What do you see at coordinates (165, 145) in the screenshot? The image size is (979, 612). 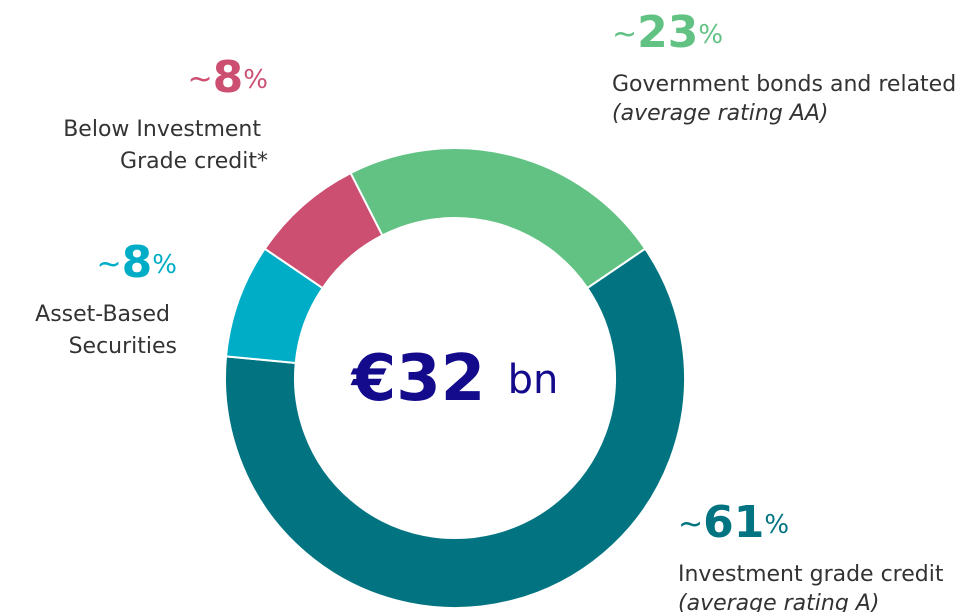 I see `category-label: Below Investment Grade credit*` at bounding box center [165, 145].